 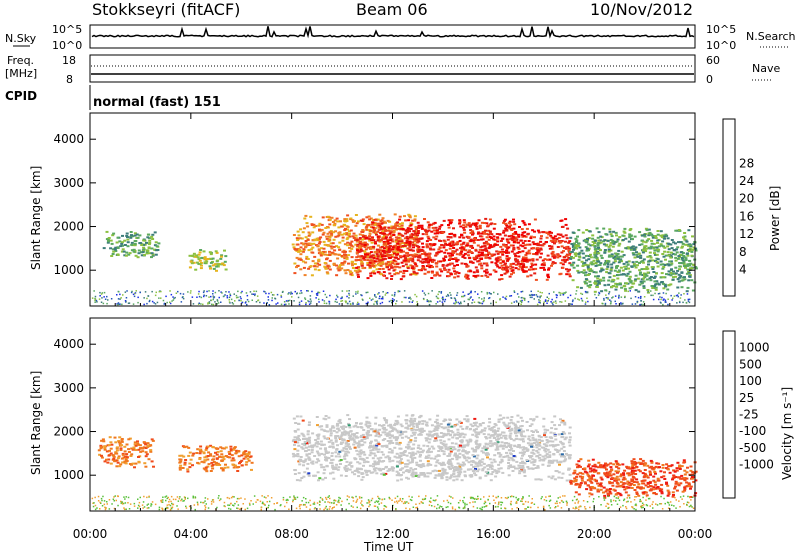 What do you see at coordinates (20, 60) in the screenshot?
I see `freq-label-1: Freq.` at bounding box center [20, 60].